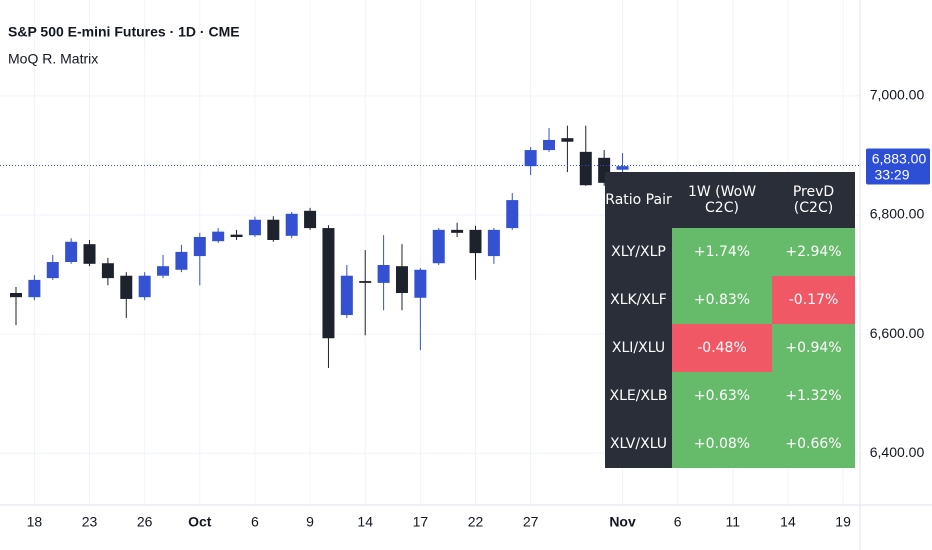 The height and width of the screenshot is (550, 932). I want to click on table-cell: +0.08%, so click(722, 444).